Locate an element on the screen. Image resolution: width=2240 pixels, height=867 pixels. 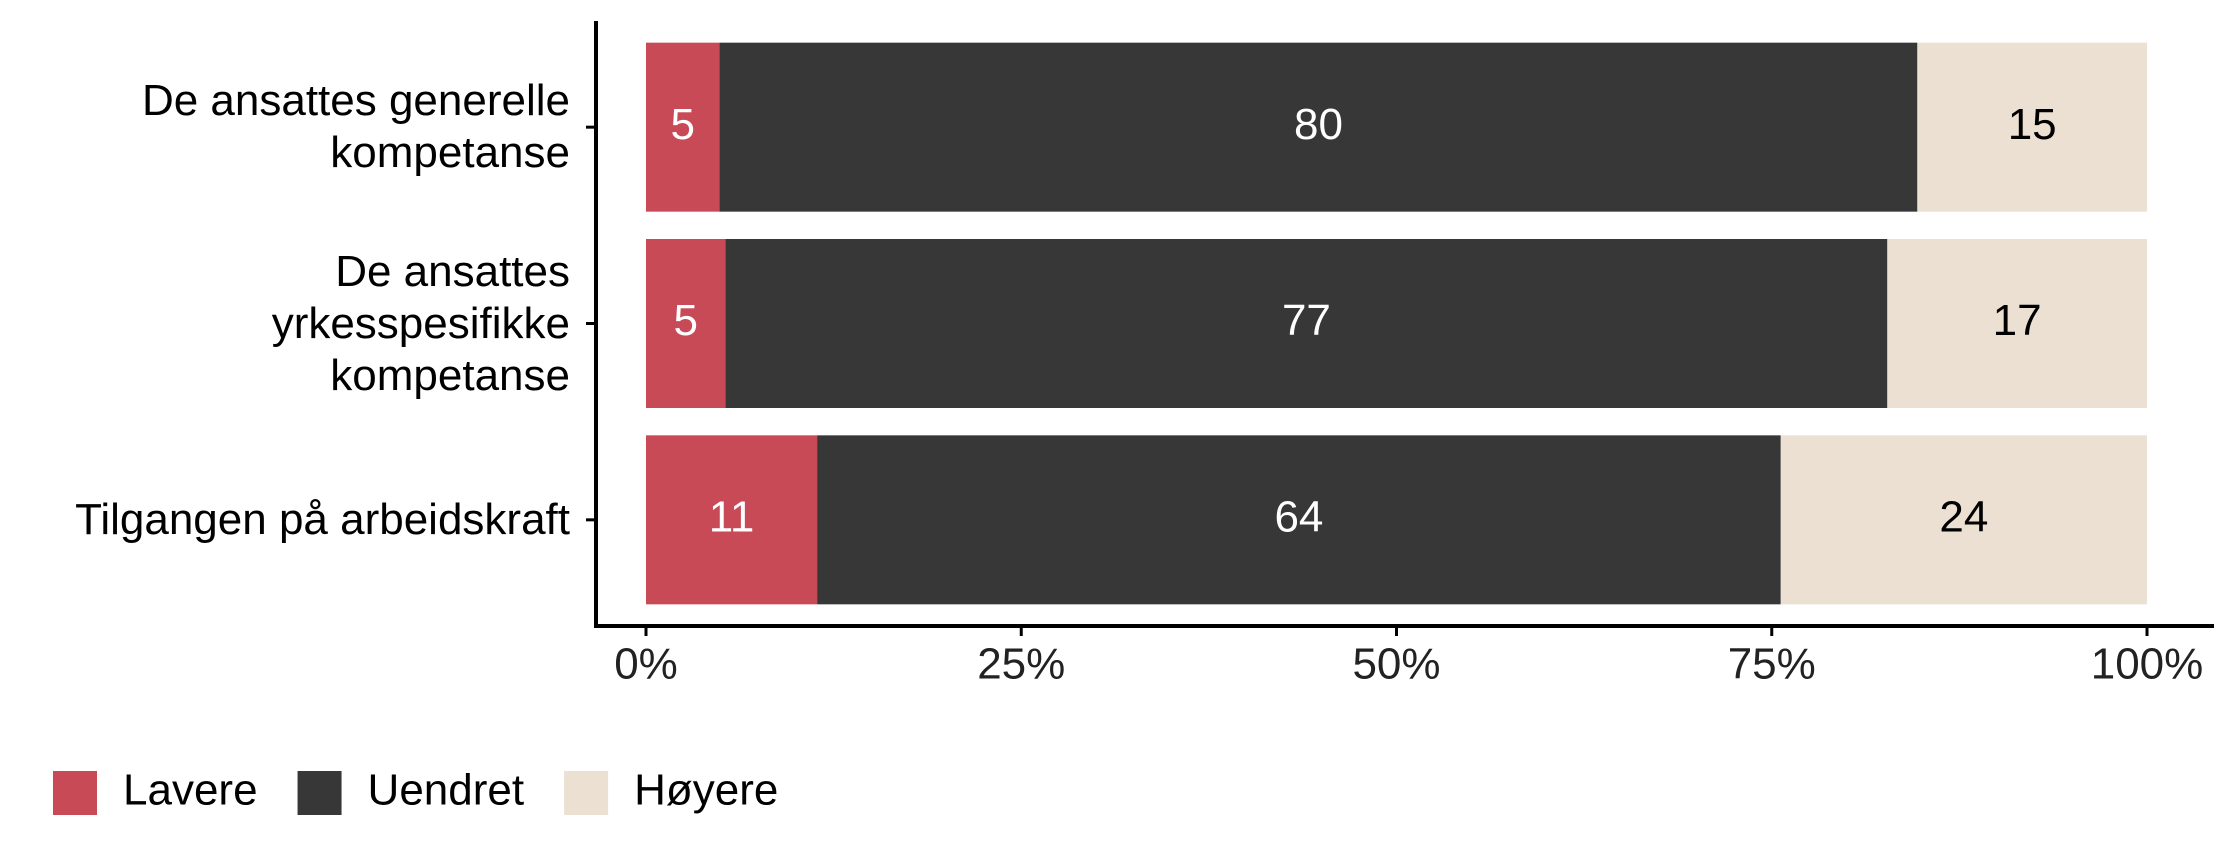
x-tick-label: 0% is located at coordinates (646, 664).